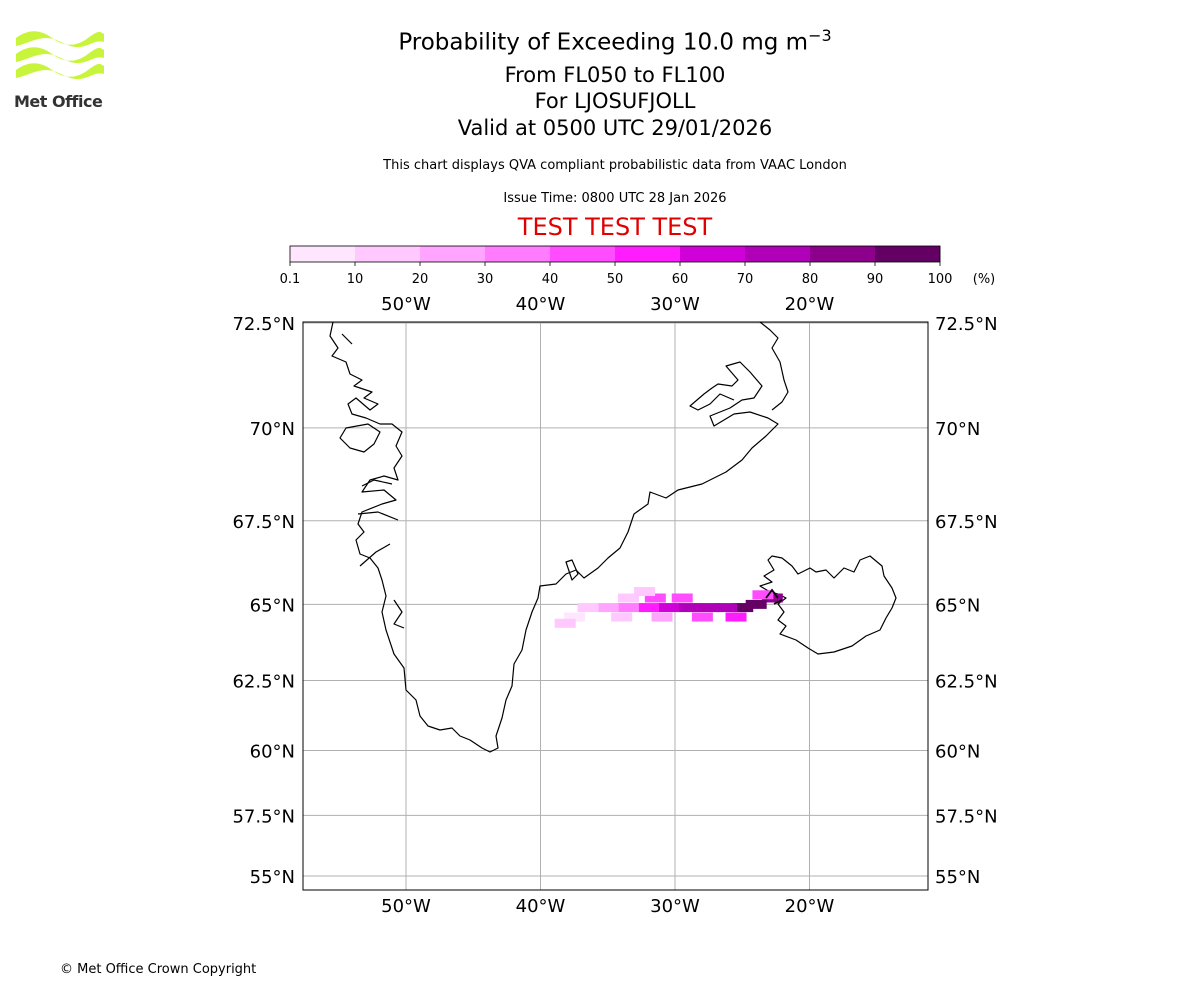 The width and height of the screenshot is (1200, 1000). Describe the element at coordinates (745, 279) in the screenshot. I see `colorbar-tick-label: 70` at that location.